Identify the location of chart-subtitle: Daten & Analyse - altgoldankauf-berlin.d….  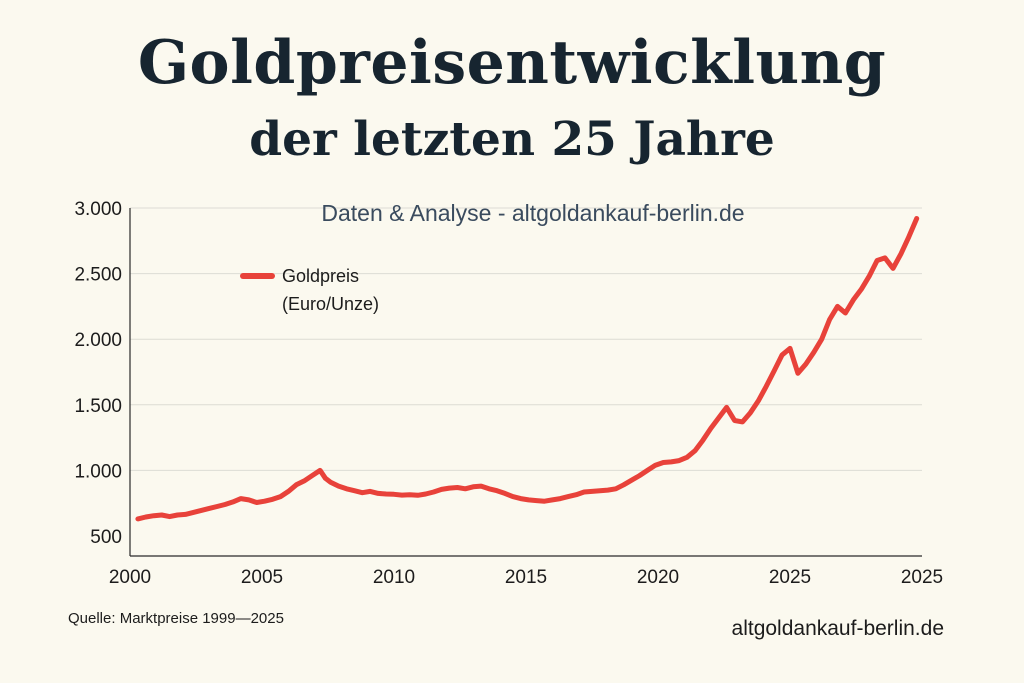
(532, 213).